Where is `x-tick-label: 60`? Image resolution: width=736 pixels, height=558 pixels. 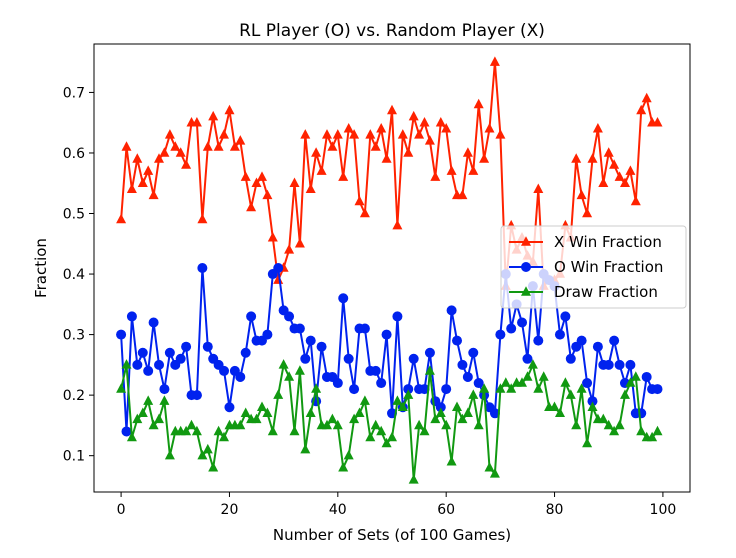
x-tick-label: 60 is located at coordinates (446, 510).